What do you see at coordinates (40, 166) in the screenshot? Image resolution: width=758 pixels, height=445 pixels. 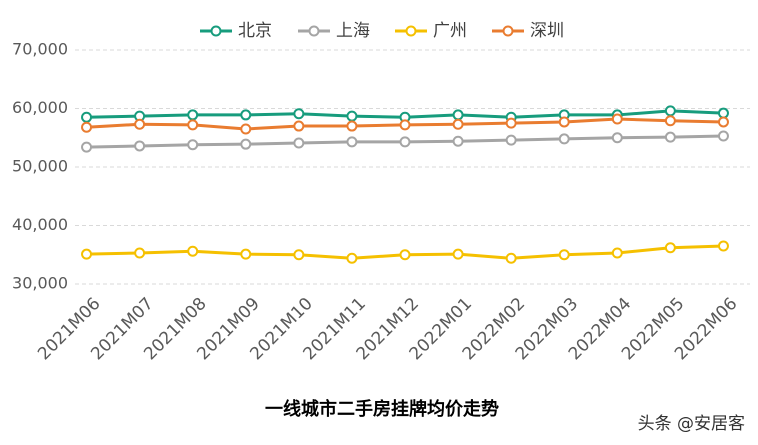 I see `y-tick-label: 50,000` at bounding box center [40, 166].